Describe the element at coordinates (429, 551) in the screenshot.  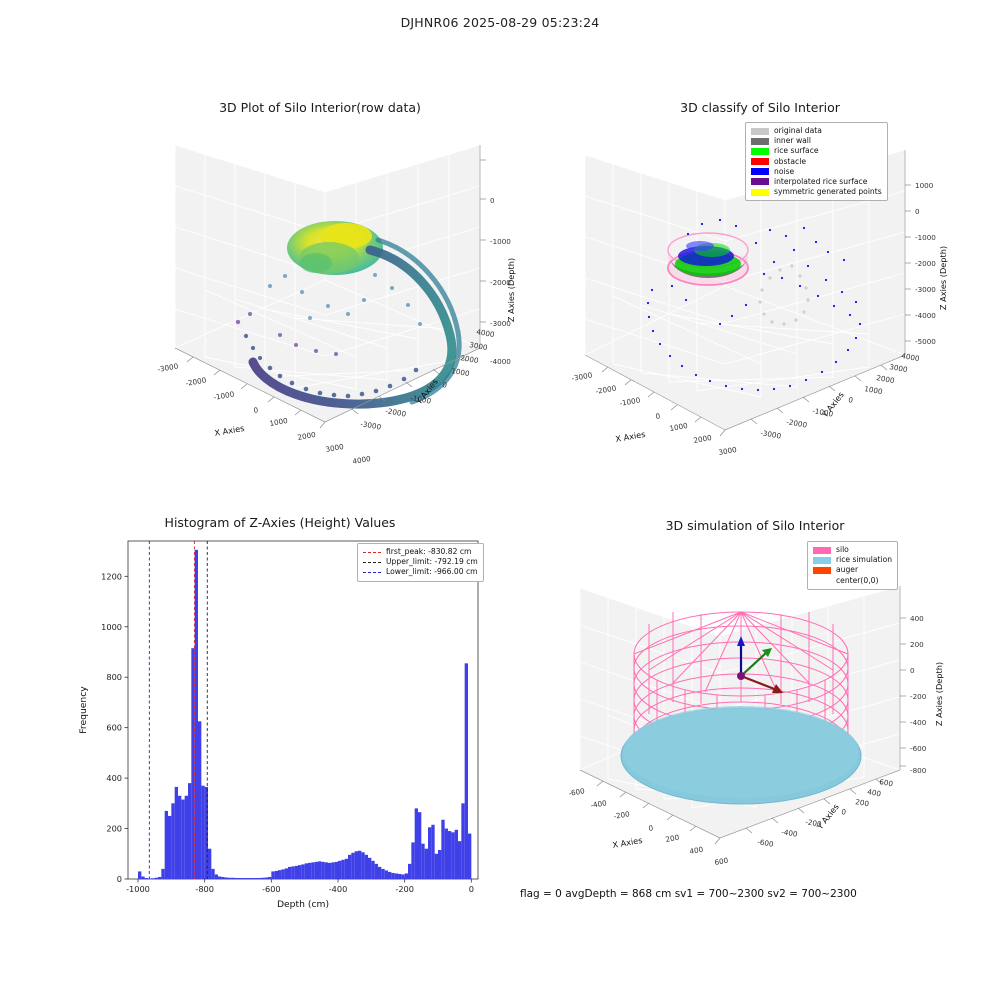
I see `legend-label: first_peak: -830.82 cm` at that location.